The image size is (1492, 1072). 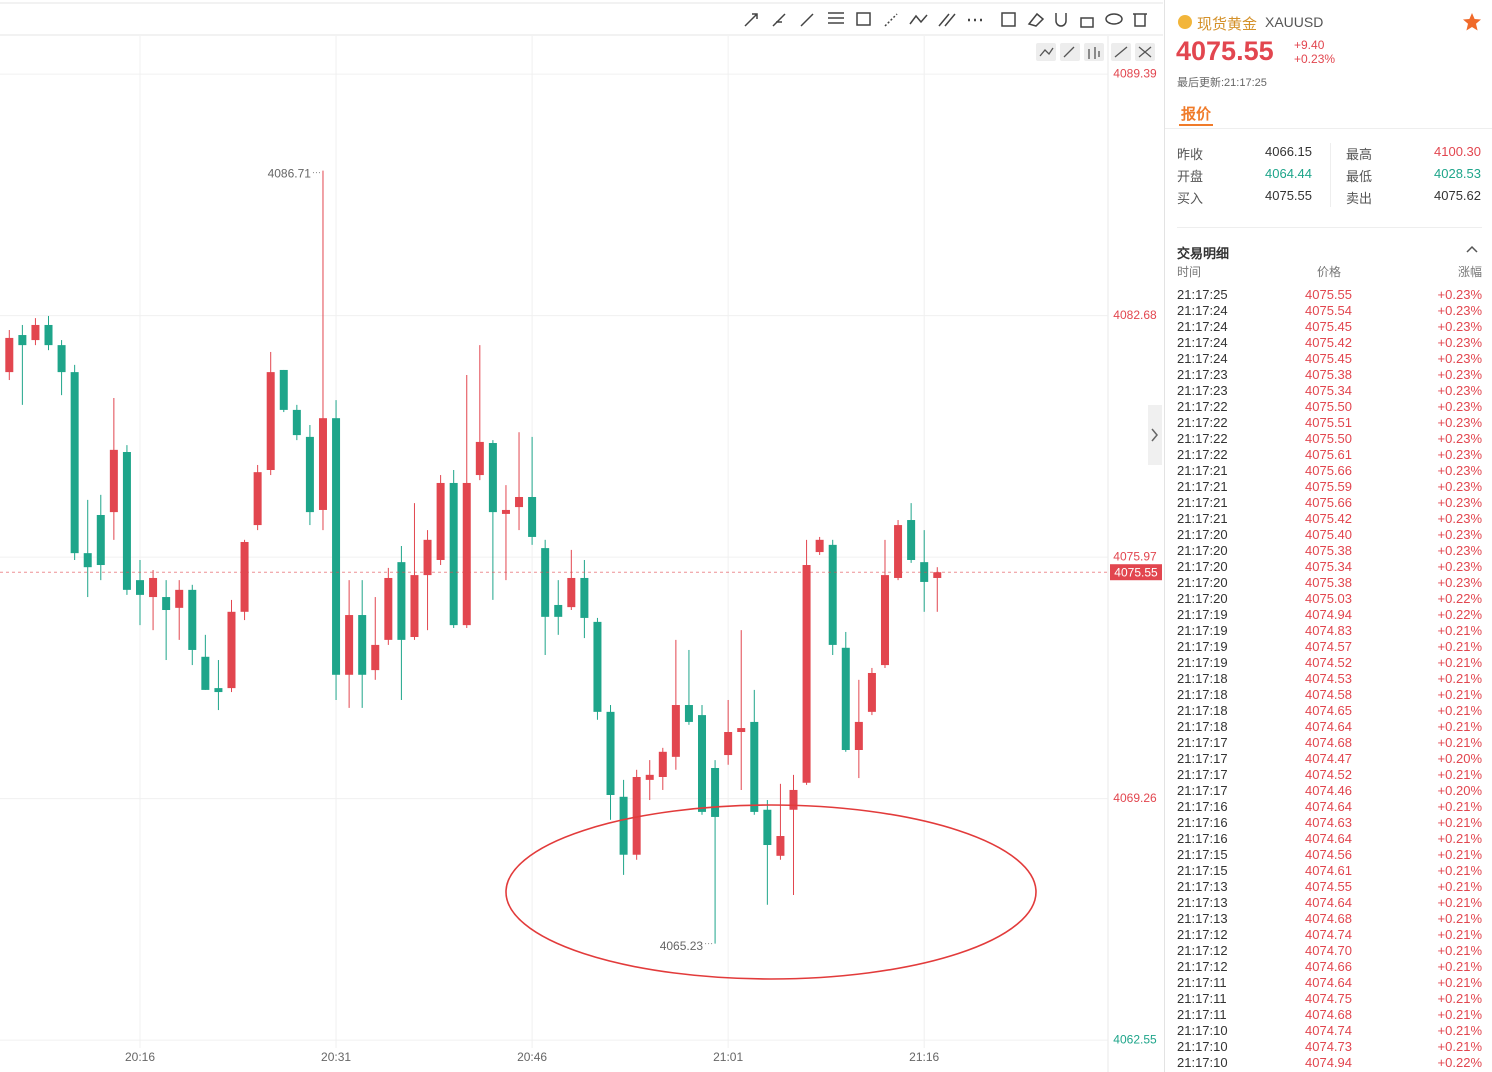 I want to click on trade-price: 4074.52, so click(x=1328, y=774).